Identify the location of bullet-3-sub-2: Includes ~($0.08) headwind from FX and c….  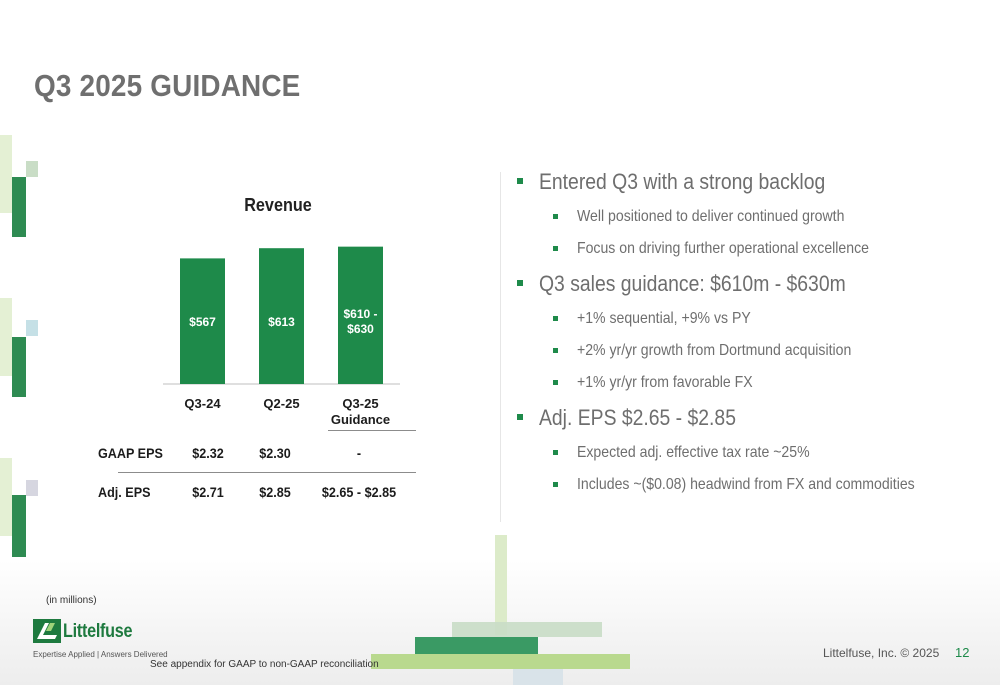
(750, 485).